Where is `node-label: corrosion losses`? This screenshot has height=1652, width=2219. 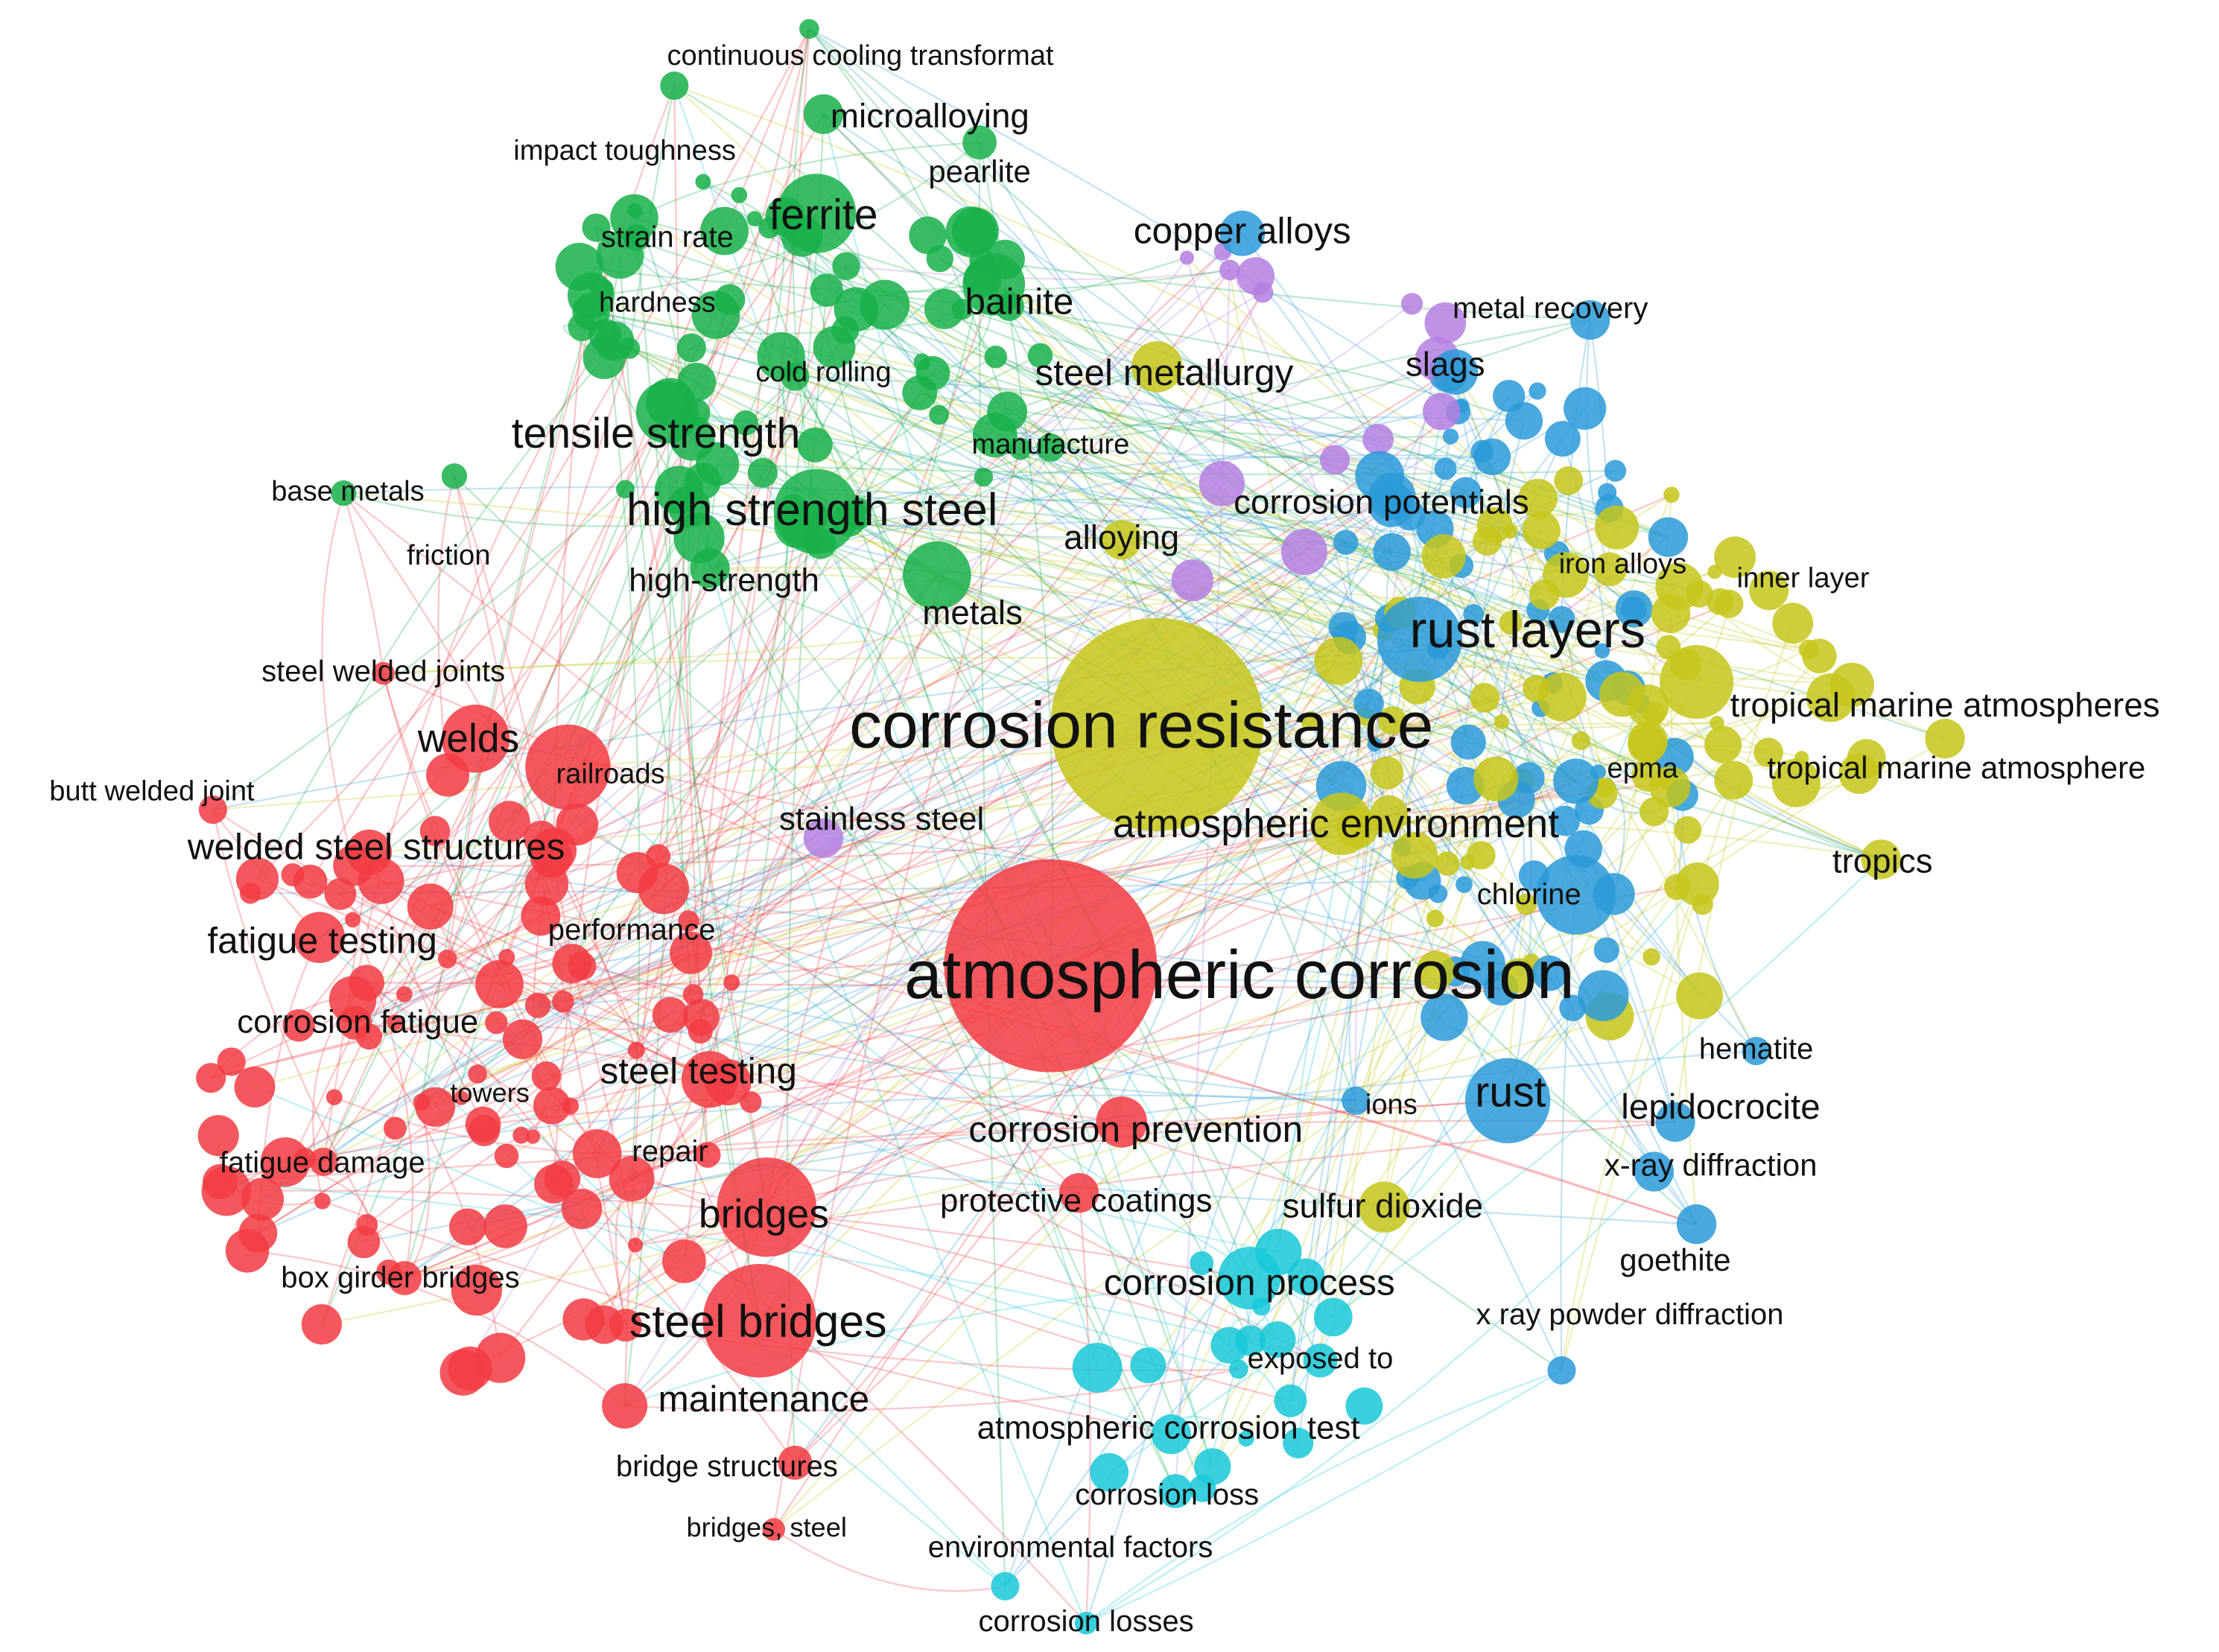 node-label: corrosion losses is located at coordinates (1085, 1621).